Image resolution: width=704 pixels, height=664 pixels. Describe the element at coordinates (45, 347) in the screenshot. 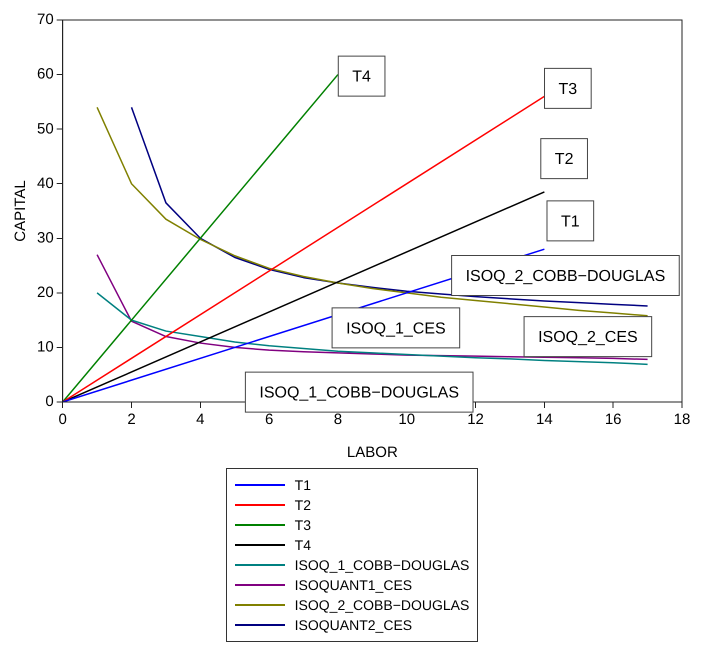

I see `y-tick-label: 10` at that location.